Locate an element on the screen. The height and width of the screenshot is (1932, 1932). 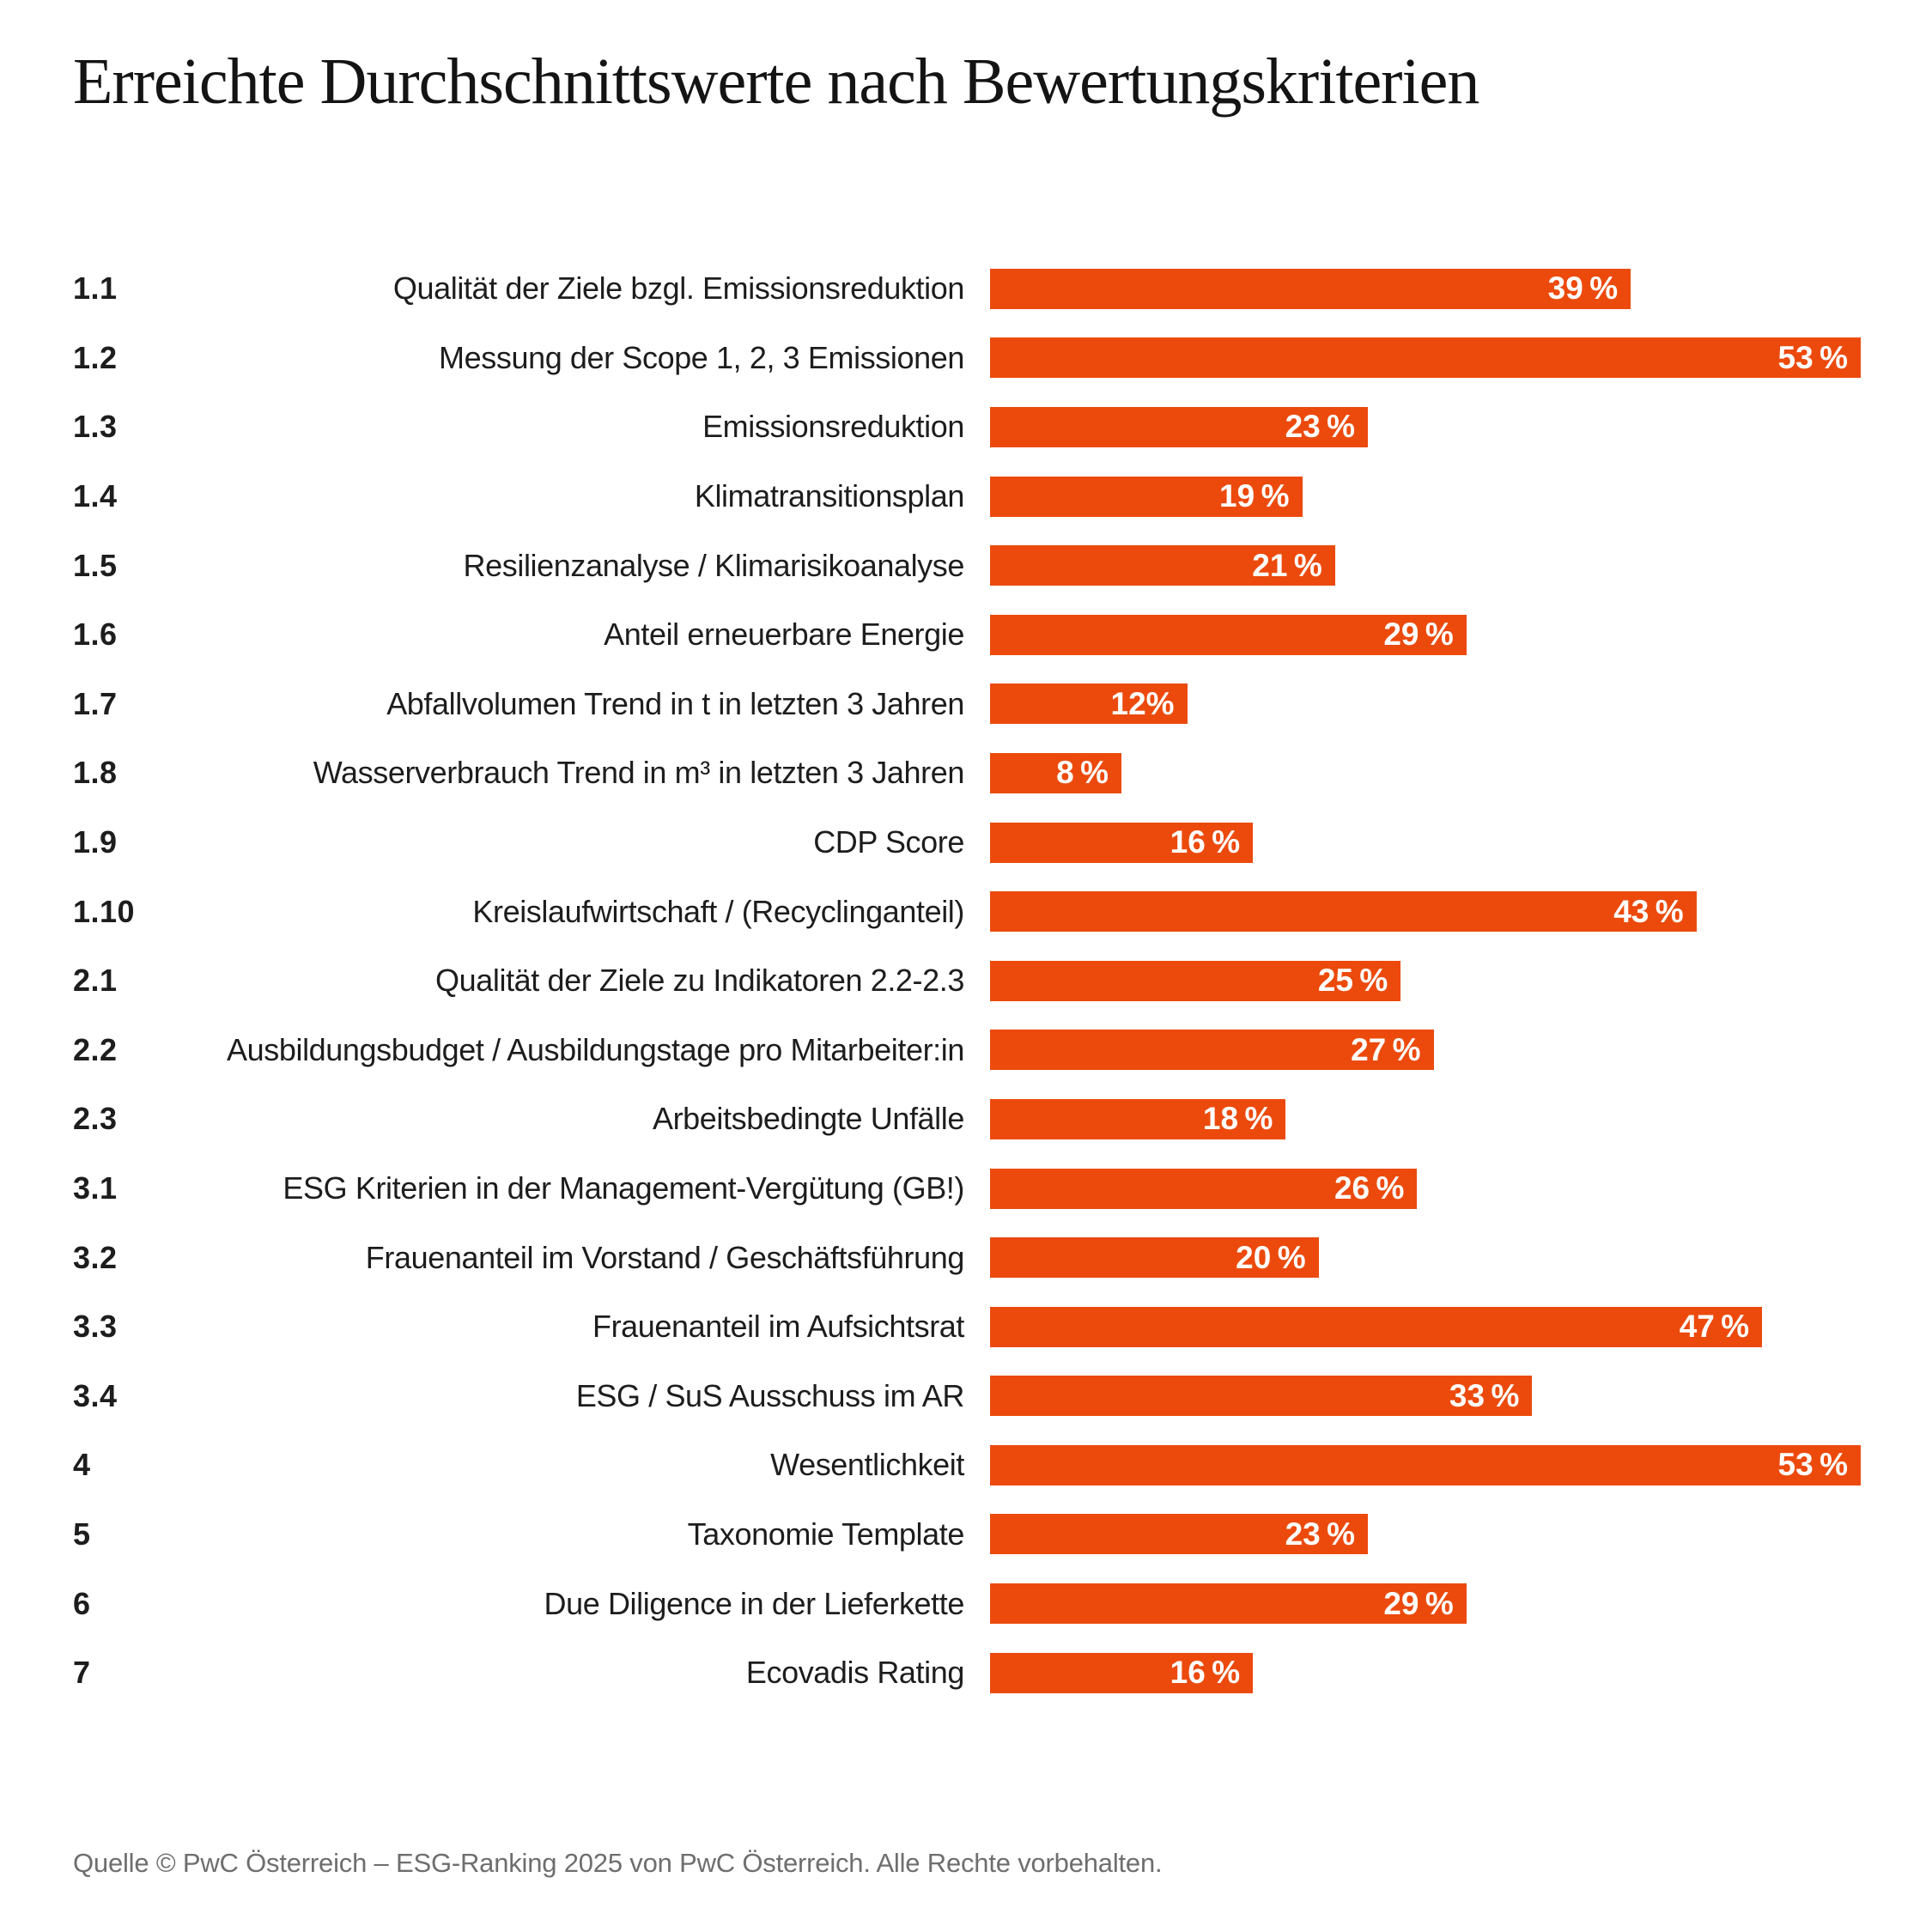
value-label: 43 % is located at coordinates (1649, 911).